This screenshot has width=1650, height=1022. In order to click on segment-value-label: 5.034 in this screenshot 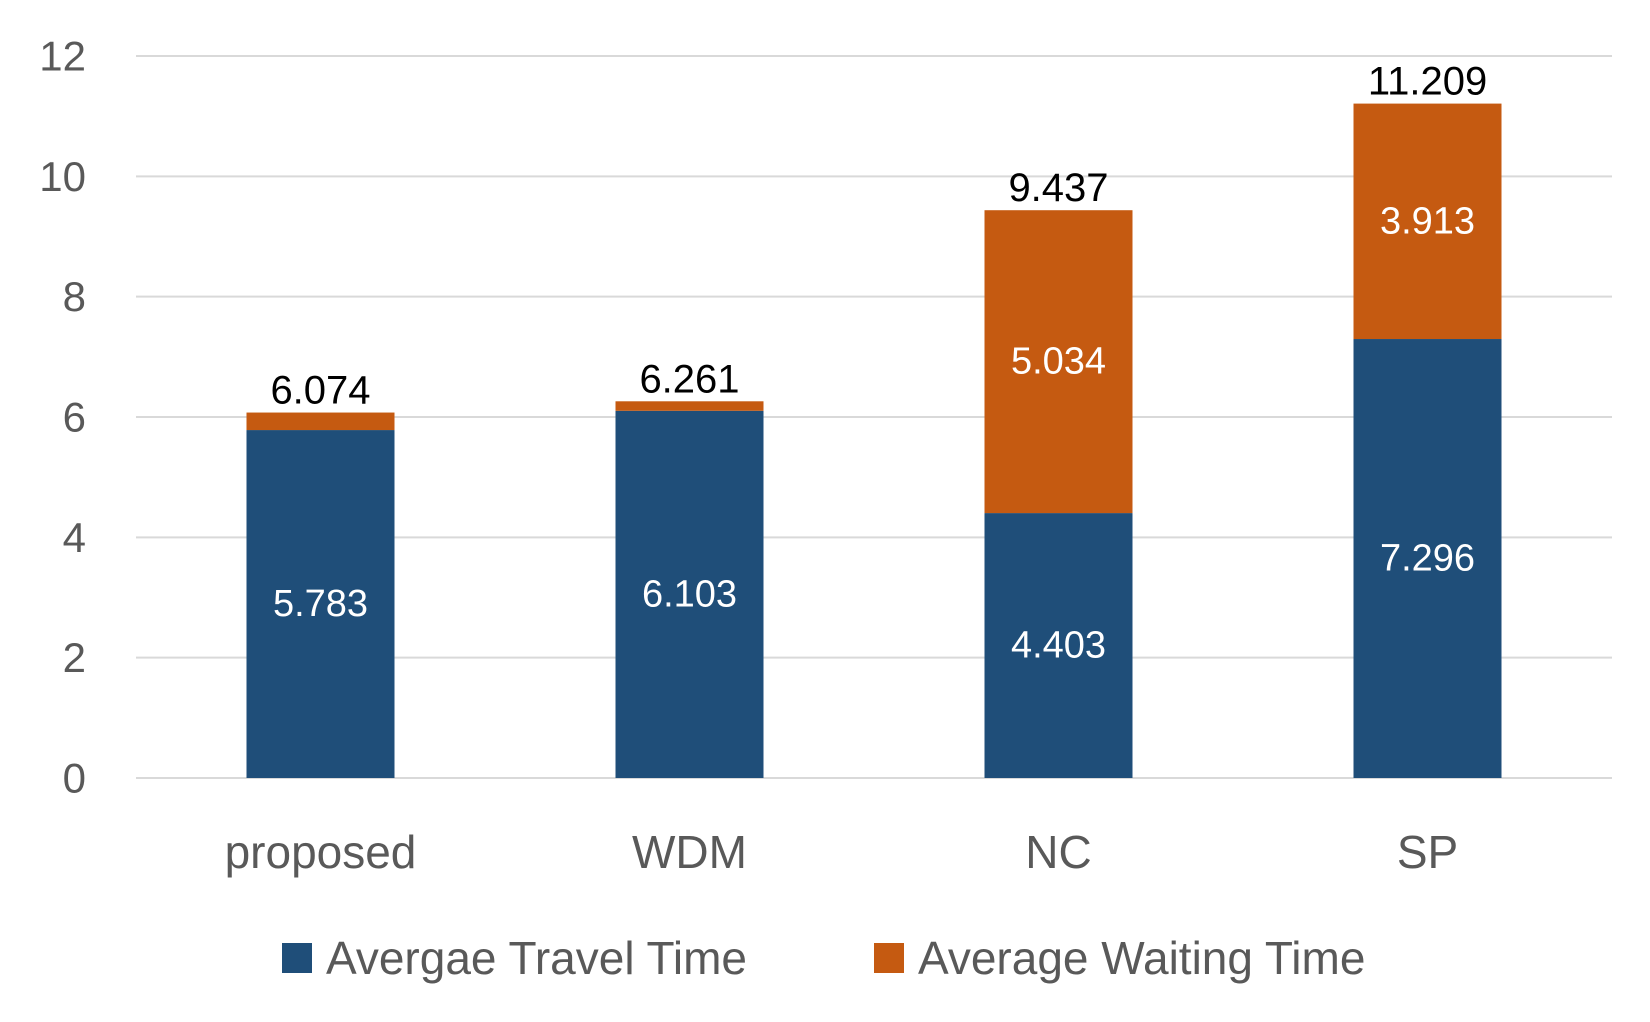, I will do `click(1058, 362)`.